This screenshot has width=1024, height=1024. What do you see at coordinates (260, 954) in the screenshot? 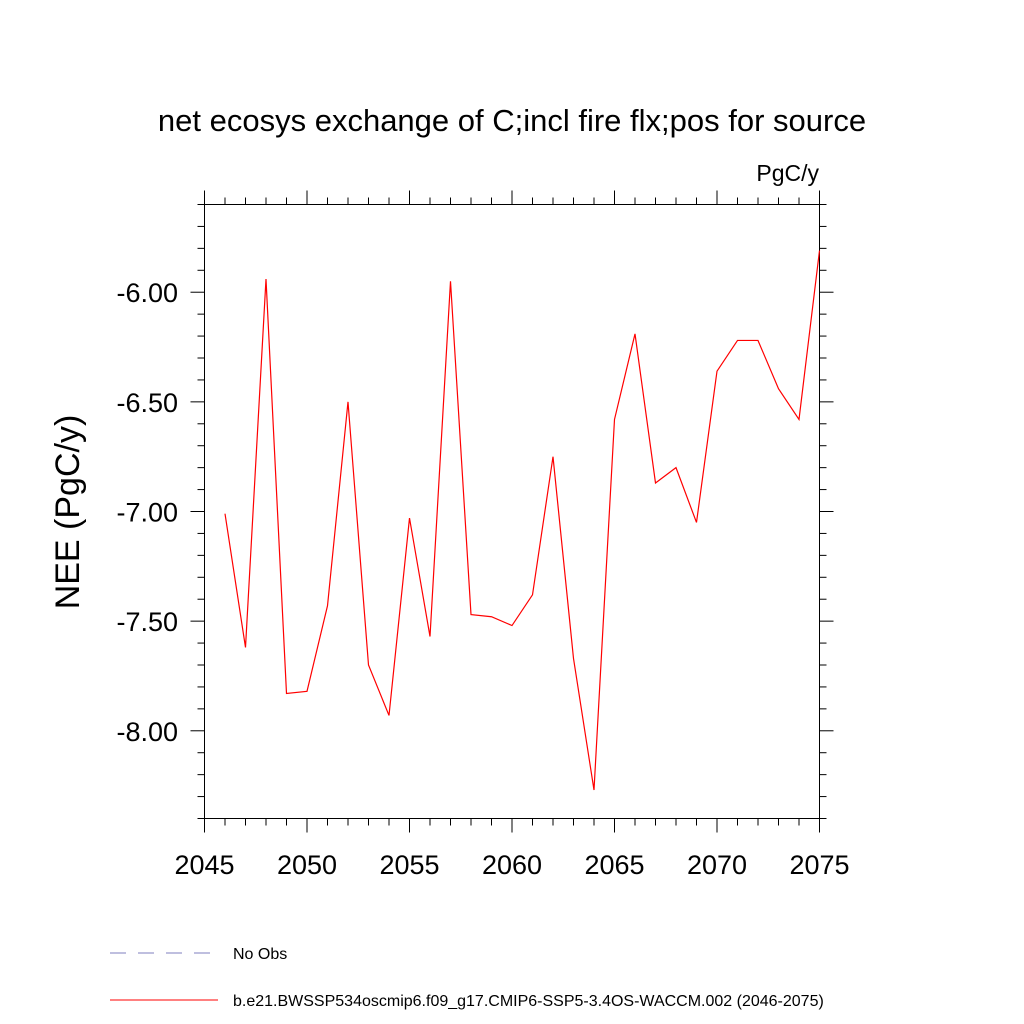
I see `legend-label: No Obs` at bounding box center [260, 954].